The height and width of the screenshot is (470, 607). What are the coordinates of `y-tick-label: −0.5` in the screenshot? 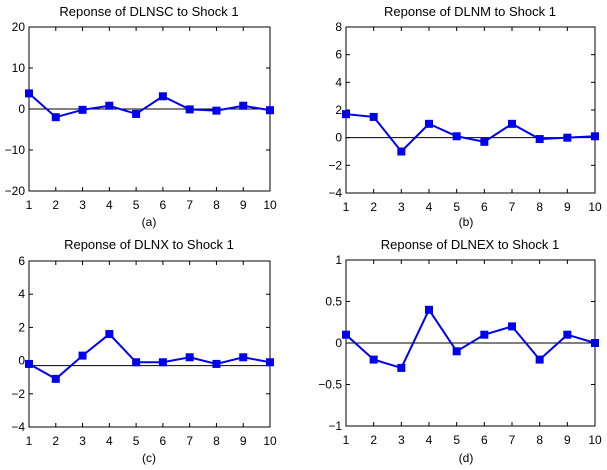 It's located at (330, 385).